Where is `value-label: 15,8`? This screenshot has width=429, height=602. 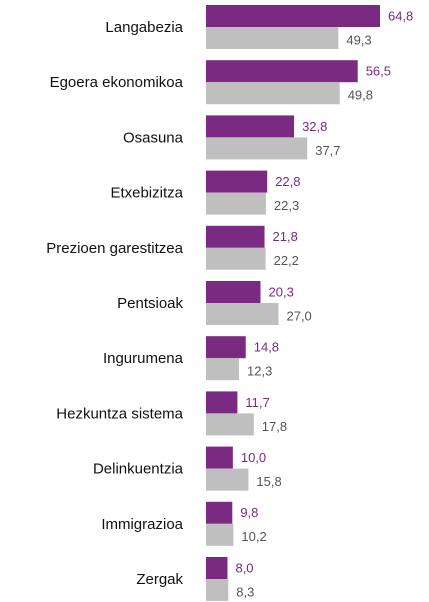
value-label: 15,8 is located at coordinates (268, 481).